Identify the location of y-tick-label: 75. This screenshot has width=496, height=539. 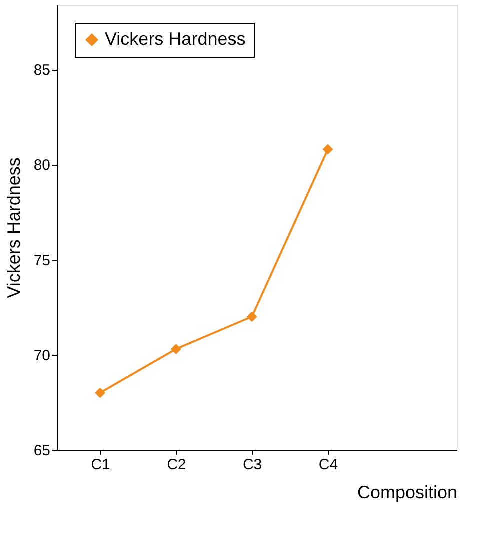
(42, 261).